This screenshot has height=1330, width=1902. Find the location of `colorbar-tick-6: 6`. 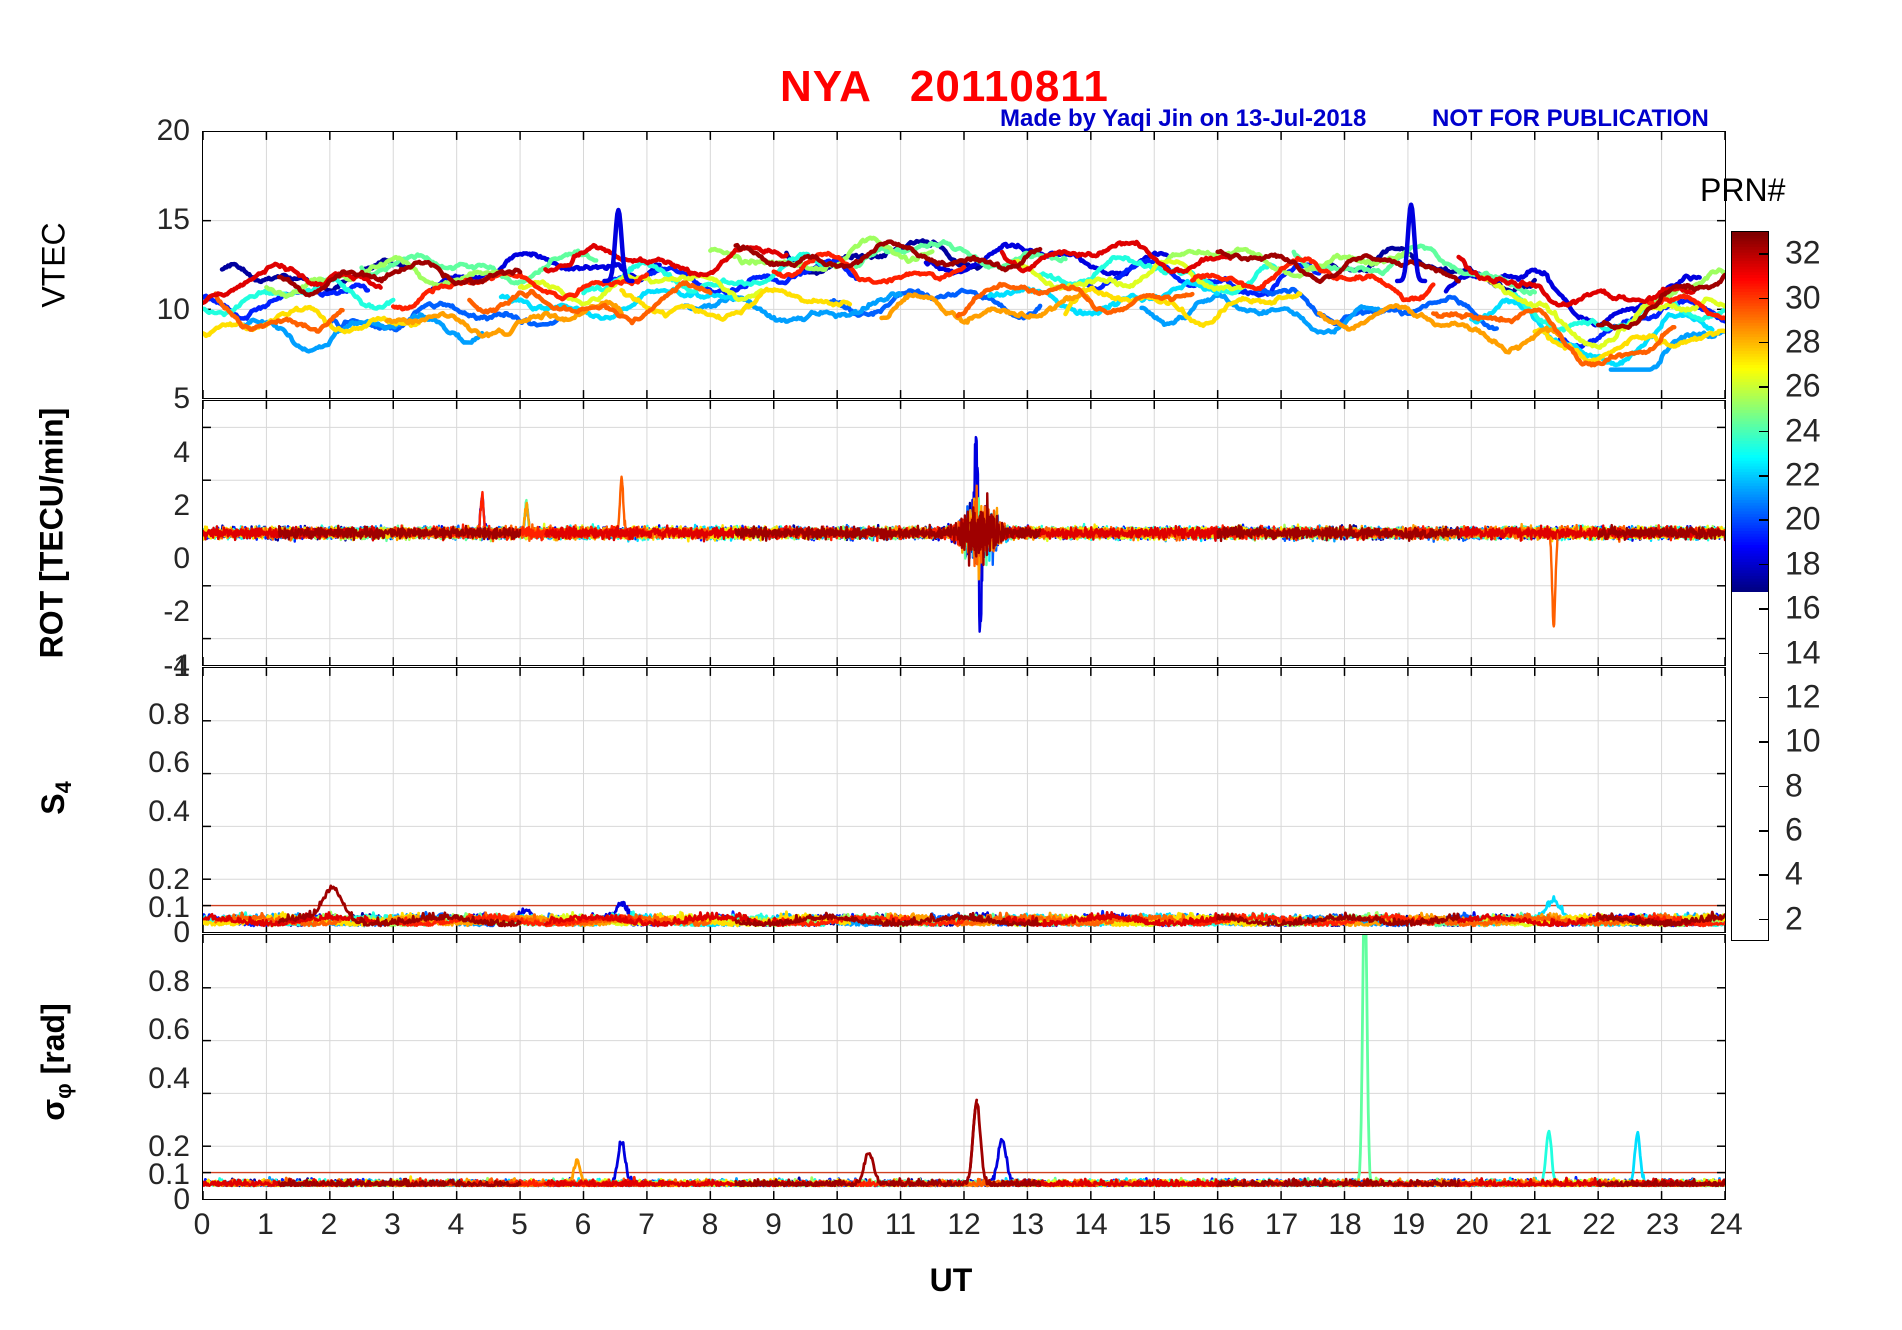

colorbar-tick-6: 6 is located at coordinates (1794, 829).